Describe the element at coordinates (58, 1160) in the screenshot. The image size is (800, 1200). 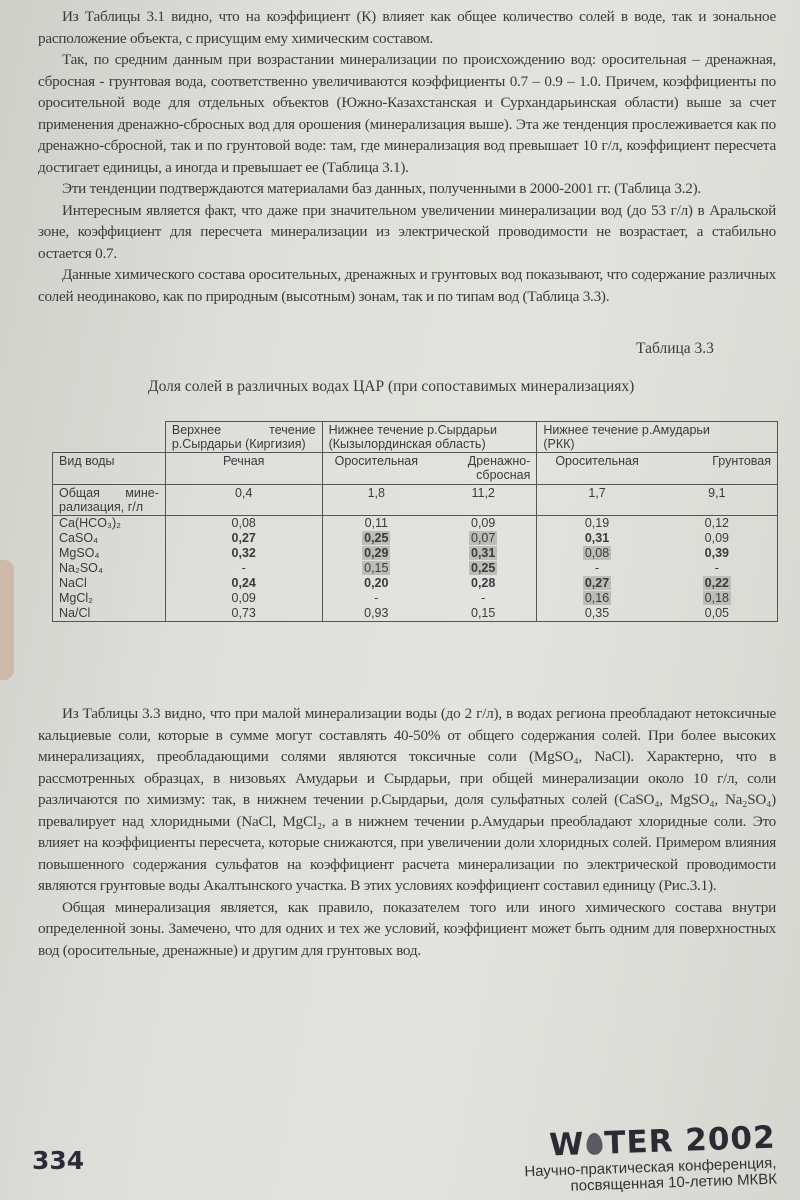
I see `page-number: 334` at that location.